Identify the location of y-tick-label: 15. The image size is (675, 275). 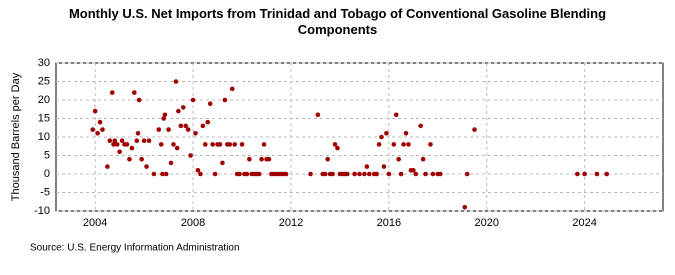
(44, 118).